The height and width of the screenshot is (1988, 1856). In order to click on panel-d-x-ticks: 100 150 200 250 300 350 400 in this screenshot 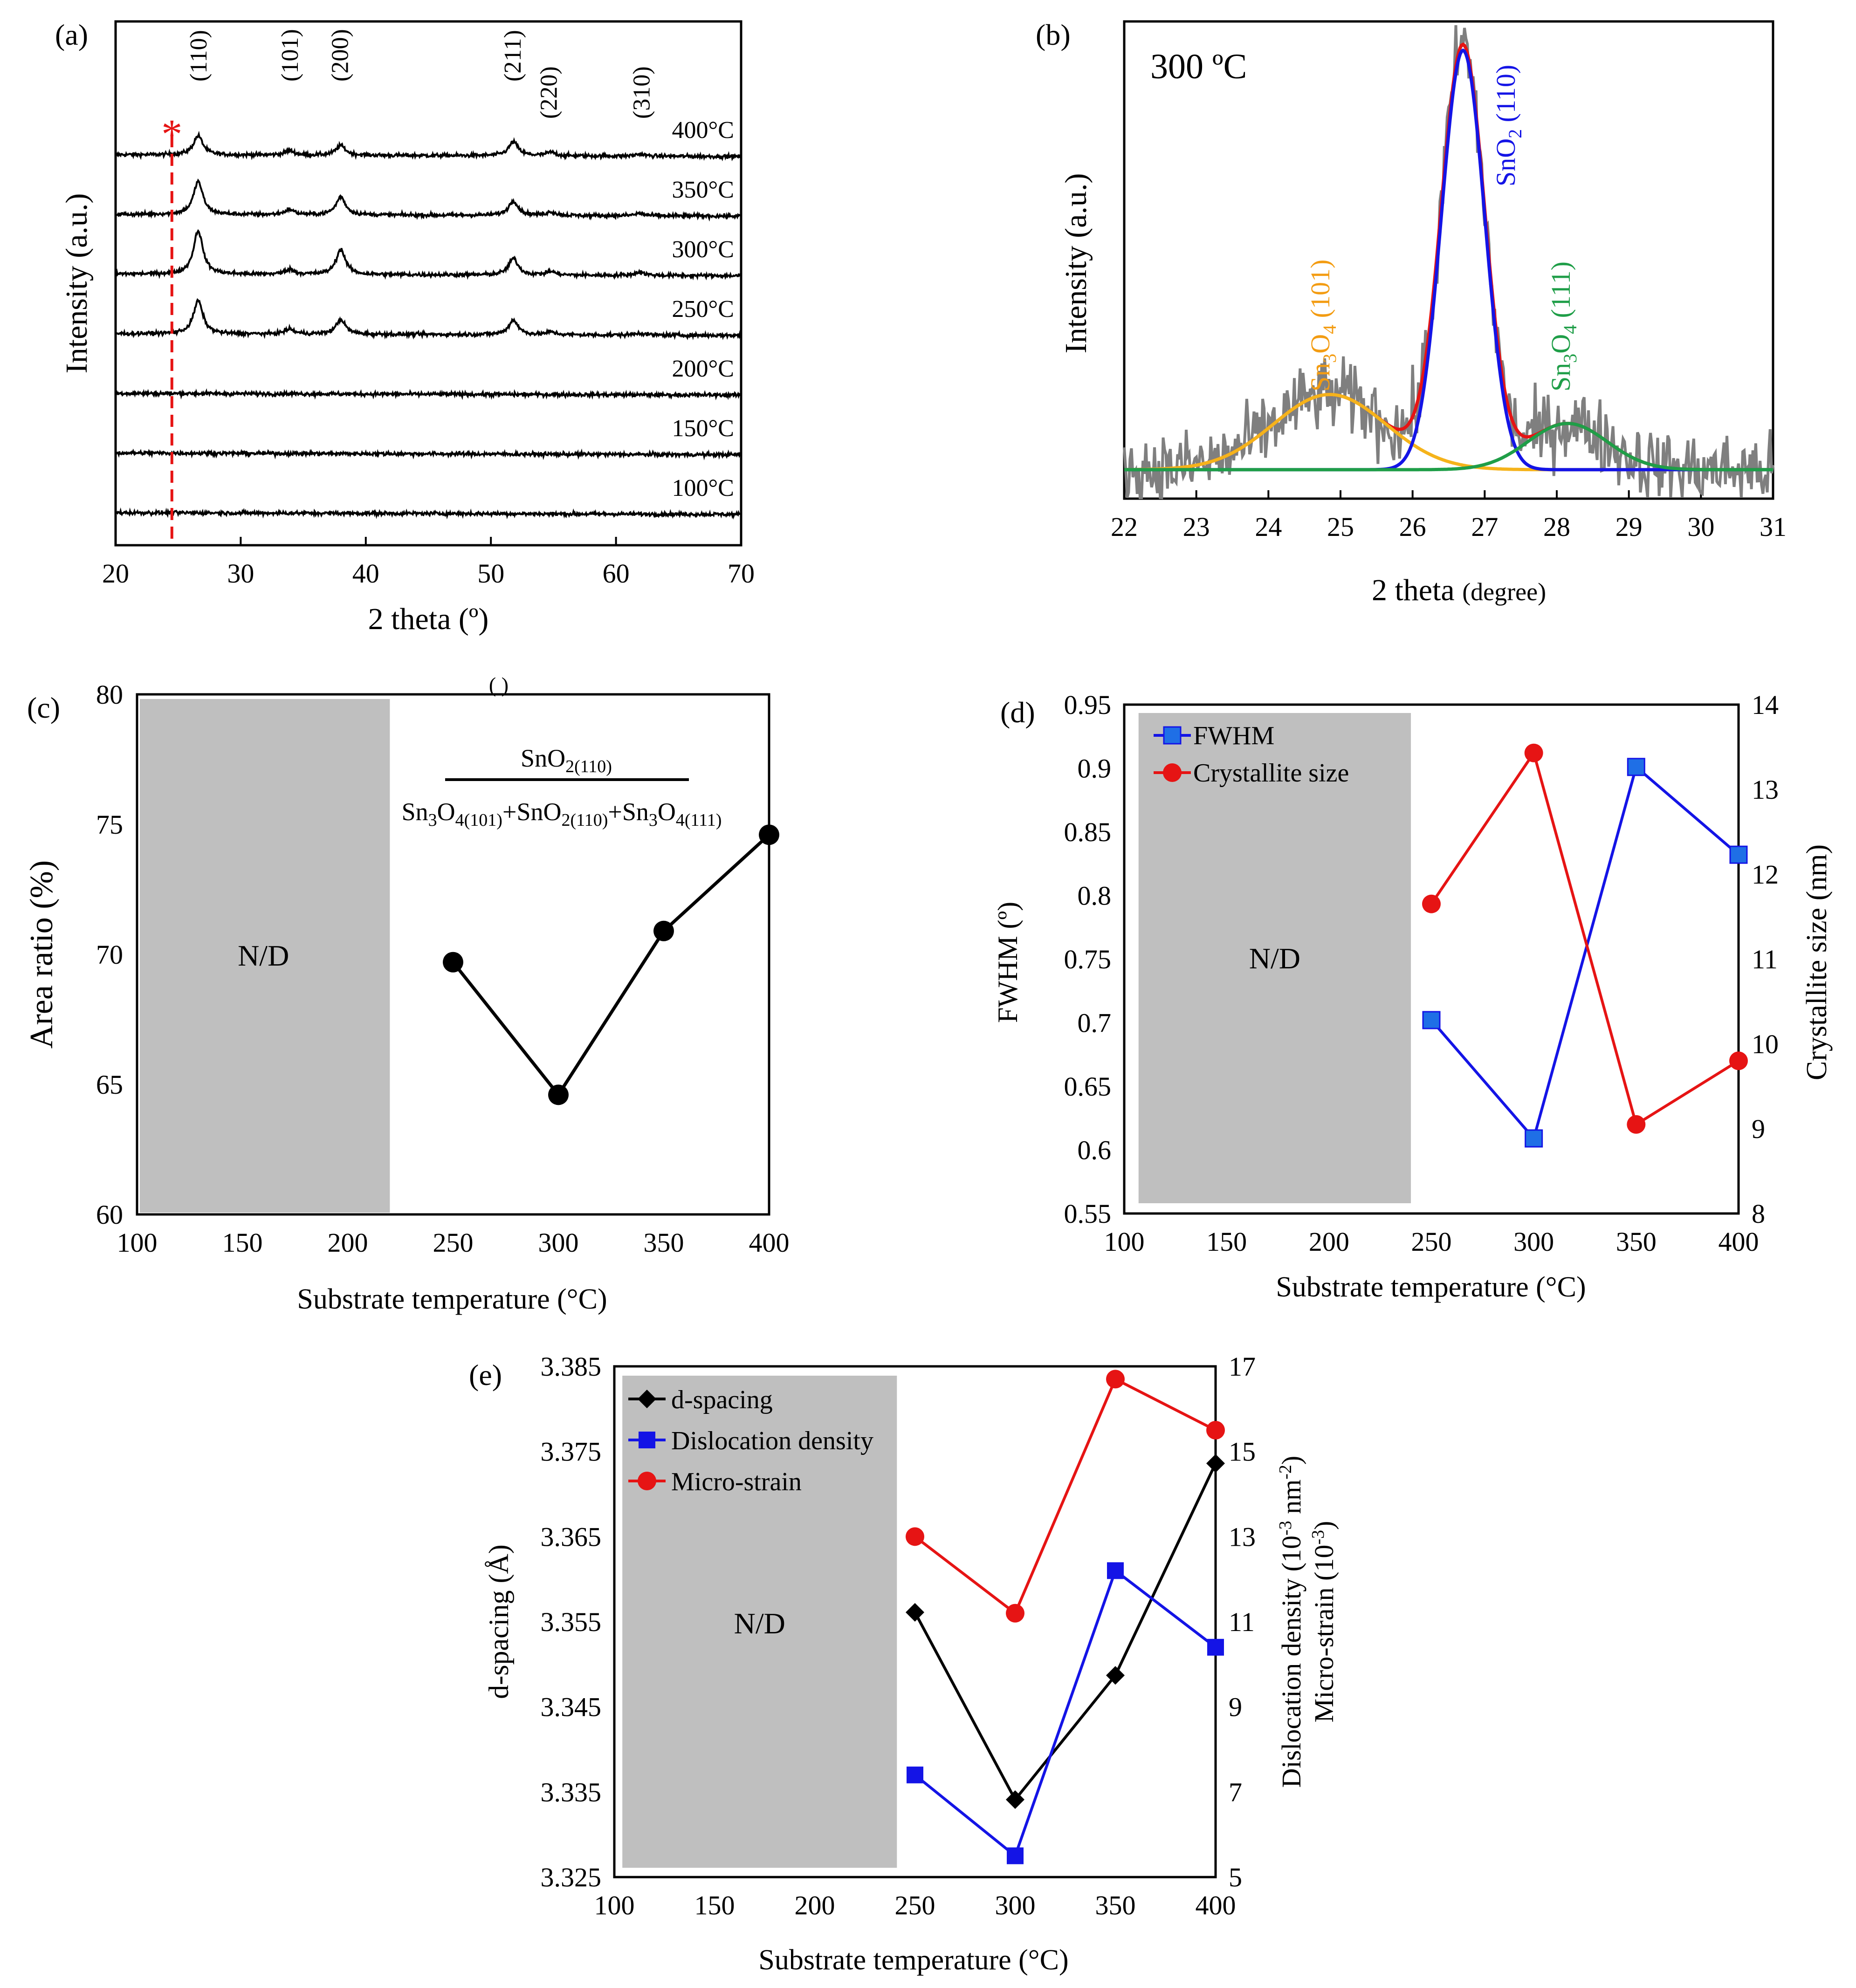, I will do `click(1432, 1242)`.